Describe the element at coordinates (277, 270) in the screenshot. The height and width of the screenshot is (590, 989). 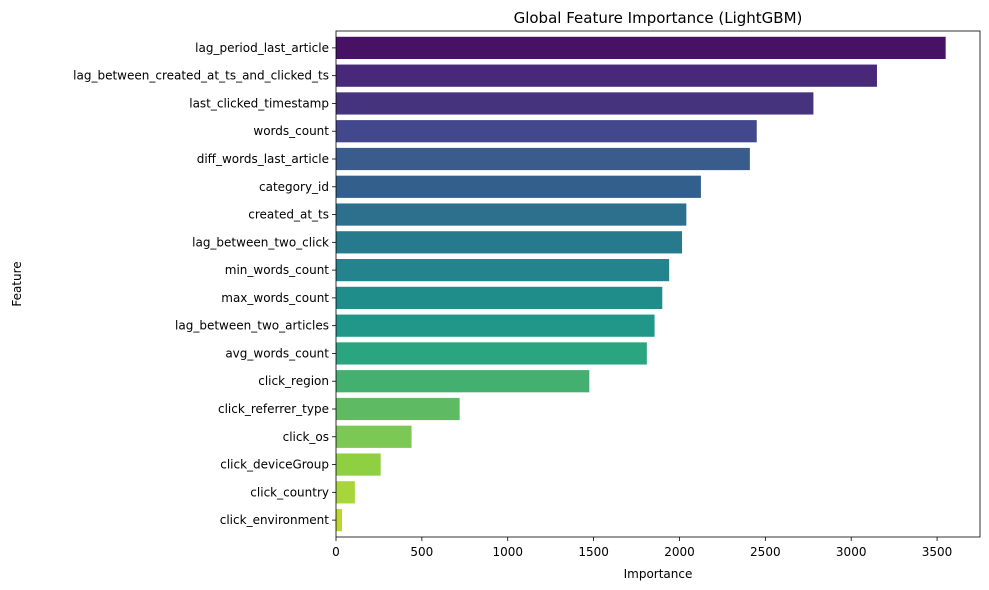
I see `y-tick-label: min_words_count` at that location.